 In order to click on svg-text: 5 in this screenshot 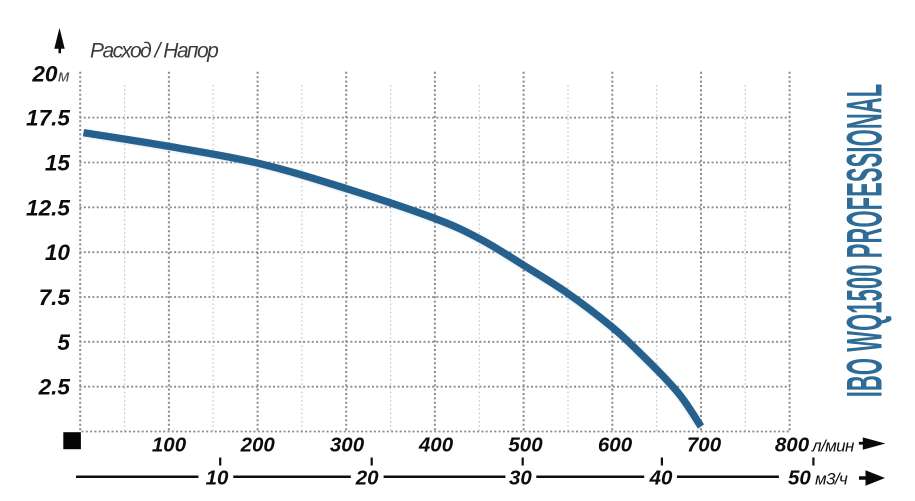, I will do `click(63, 342)`.